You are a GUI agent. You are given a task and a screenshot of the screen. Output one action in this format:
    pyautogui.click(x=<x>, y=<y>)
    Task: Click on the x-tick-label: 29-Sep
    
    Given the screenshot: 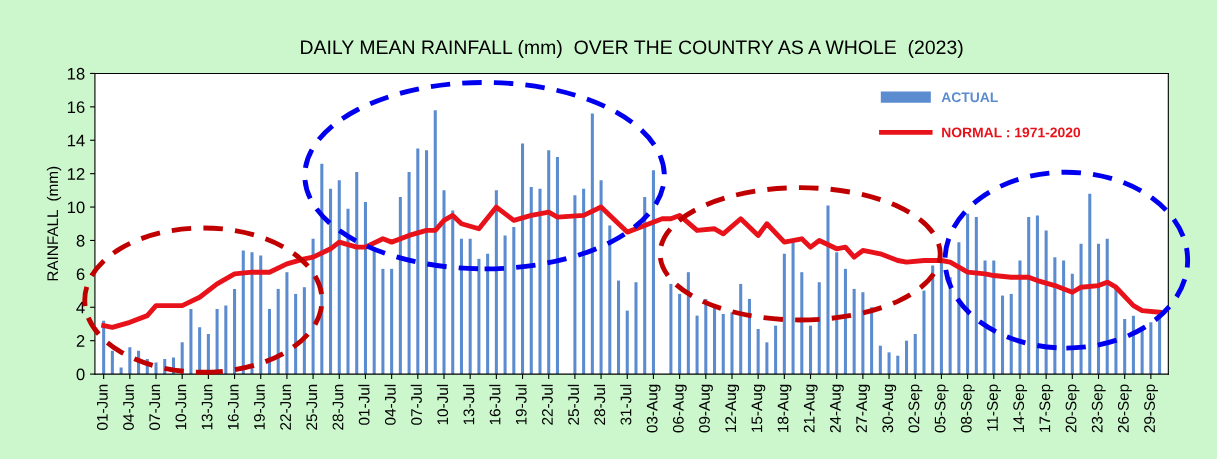 What is the action you would take?
    pyautogui.click(x=1151, y=408)
    